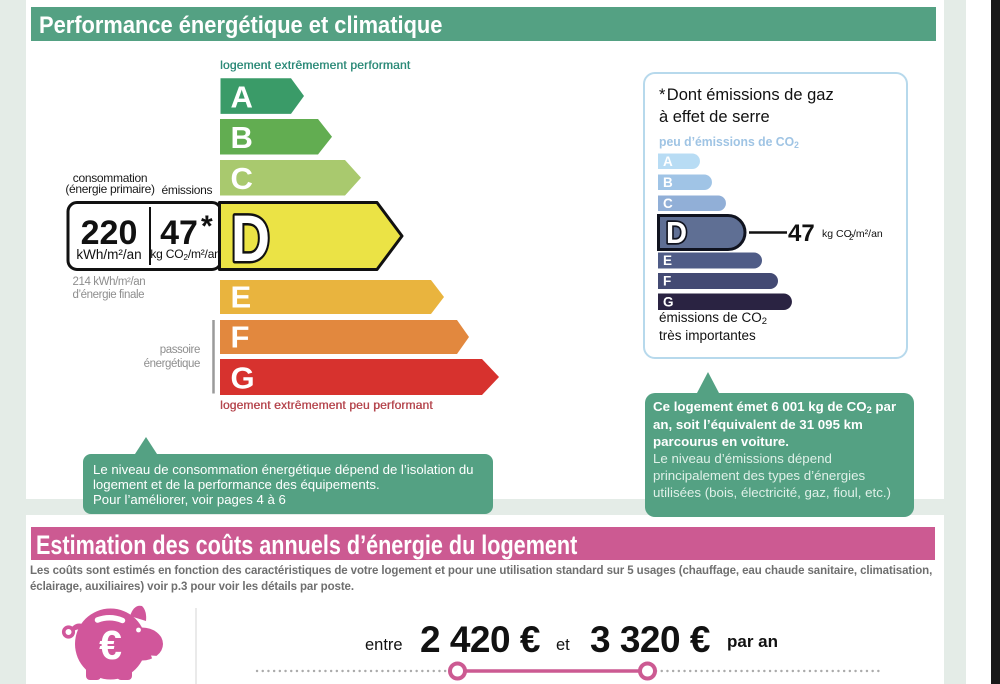 The height and width of the screenshot is (684, 1000). I want to click on svg-text: /m²/an, so click(868, 234).